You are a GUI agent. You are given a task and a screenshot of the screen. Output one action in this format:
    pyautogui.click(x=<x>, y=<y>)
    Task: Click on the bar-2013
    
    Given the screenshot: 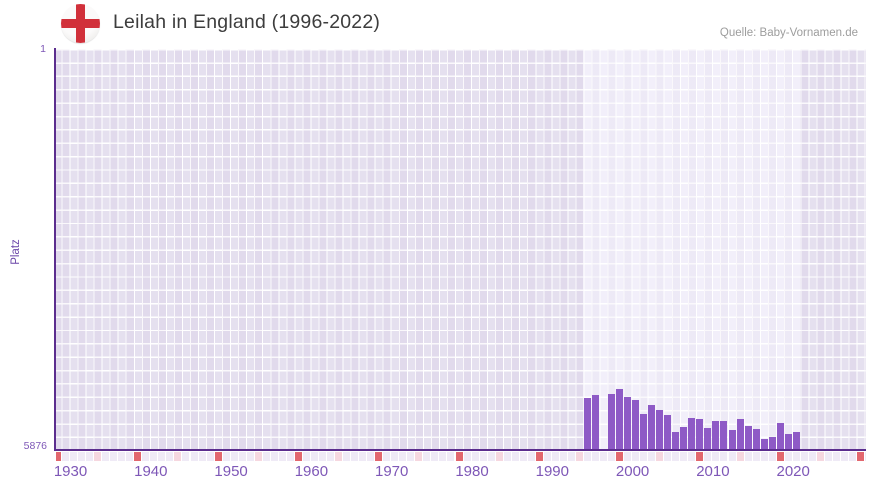 What is the action you would take?
    pyautogui.click(x=724, y=435)
    